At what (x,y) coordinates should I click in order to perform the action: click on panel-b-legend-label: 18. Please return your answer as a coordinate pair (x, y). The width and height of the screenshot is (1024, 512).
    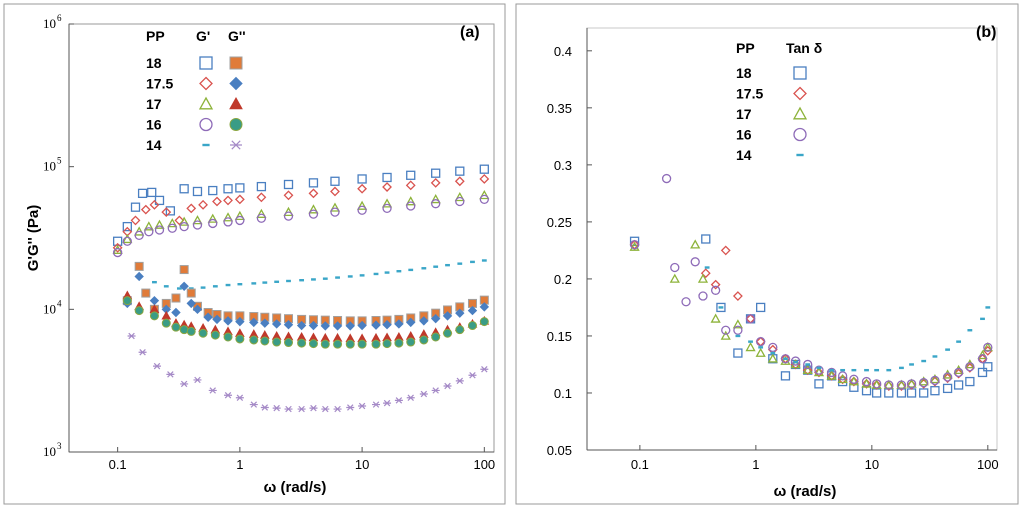
    Looking at the image, I should click on (744, 73).